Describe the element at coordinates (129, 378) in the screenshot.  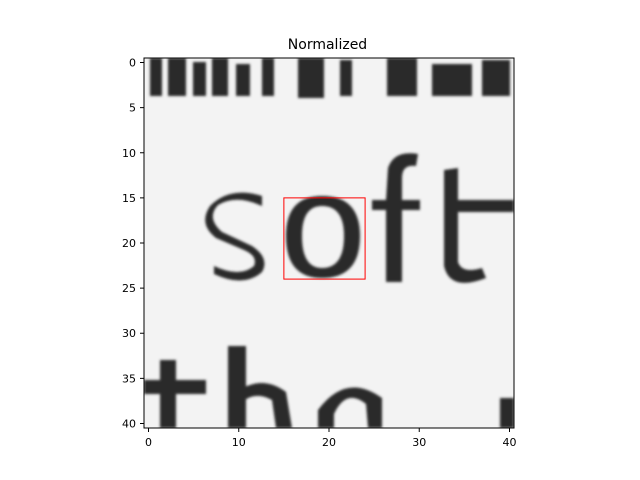
I see `y-tick-label: 35` at that location.